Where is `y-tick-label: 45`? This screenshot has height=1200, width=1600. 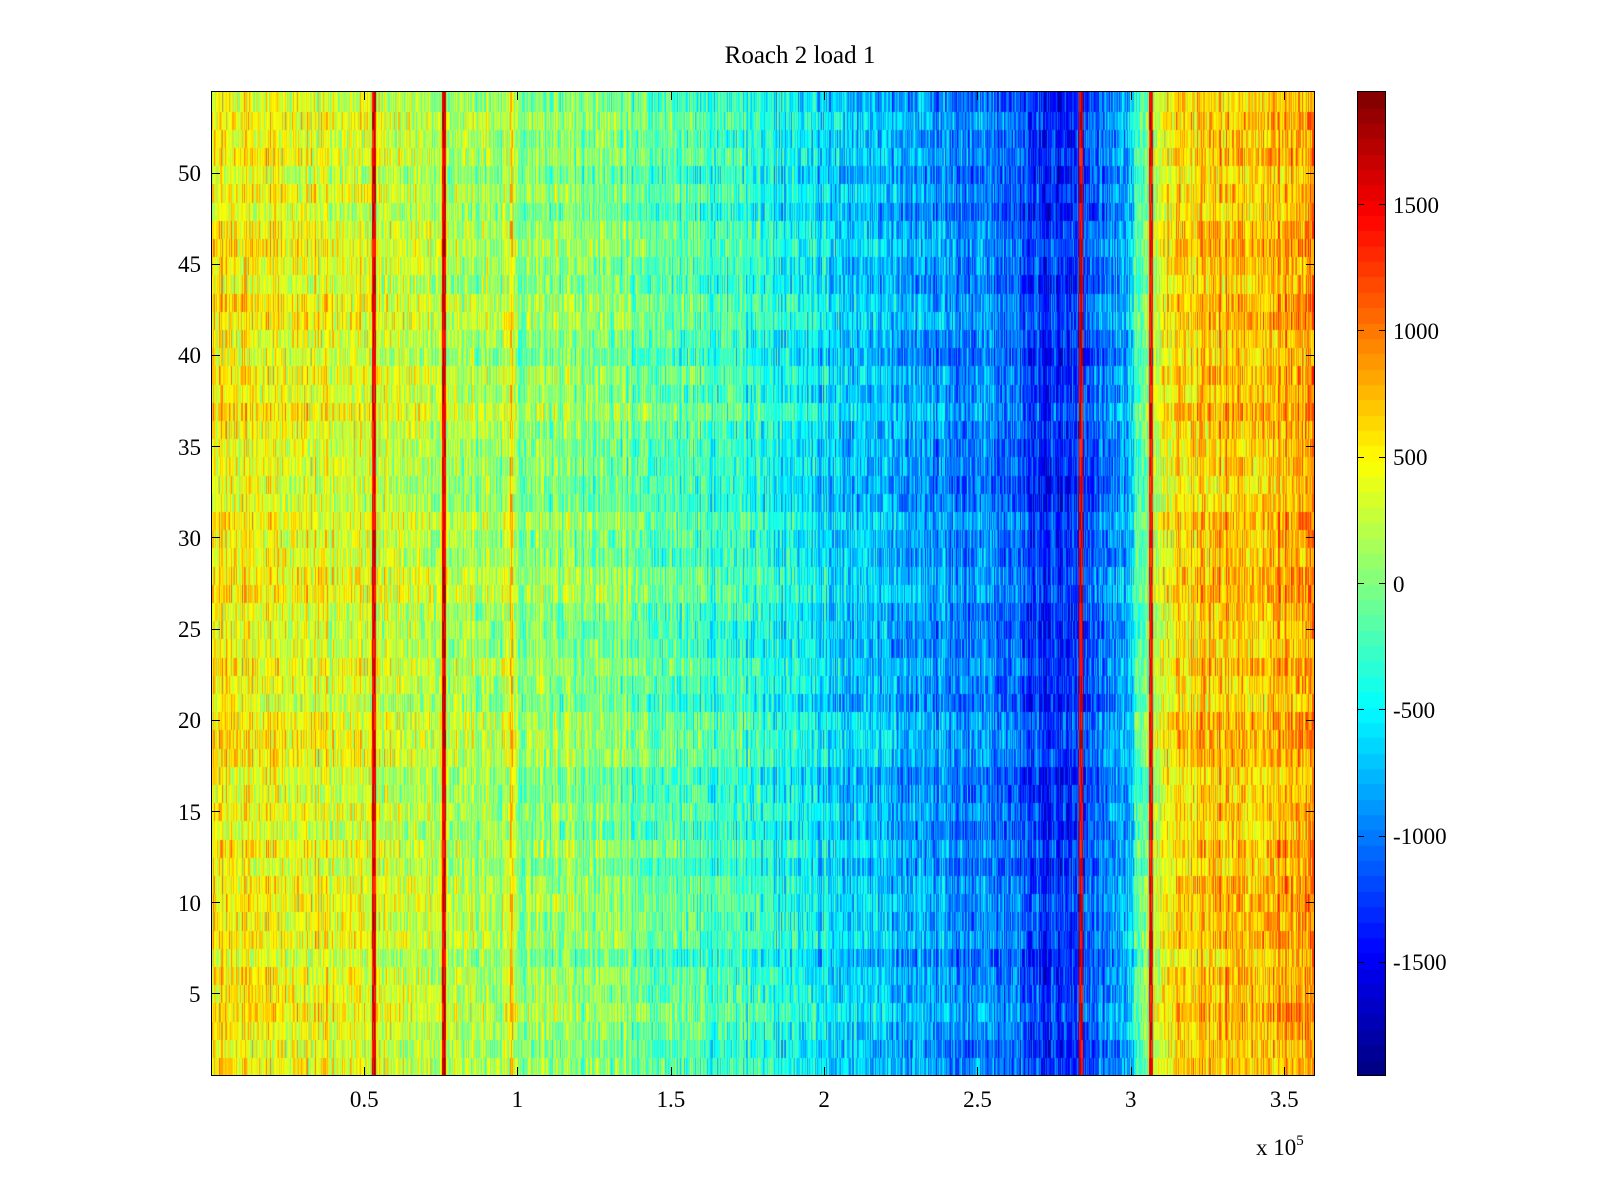 y-tick-label: 45 is located at coordinates (189, 265).